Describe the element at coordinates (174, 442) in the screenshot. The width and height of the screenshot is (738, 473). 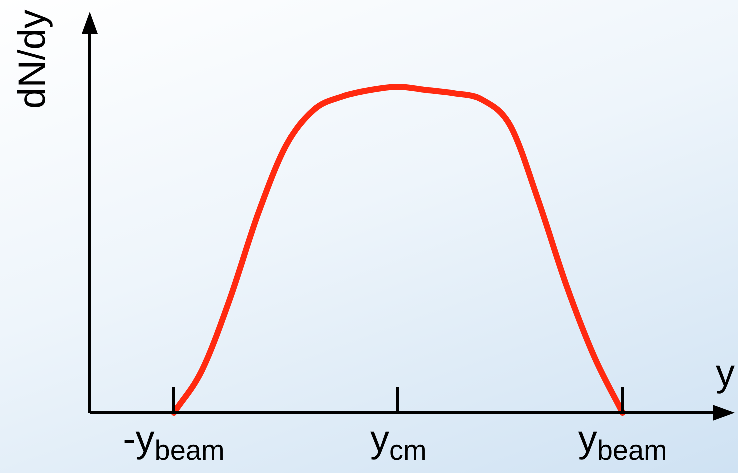
I see `x-tick-label: -y$_{beam}$` at that location.